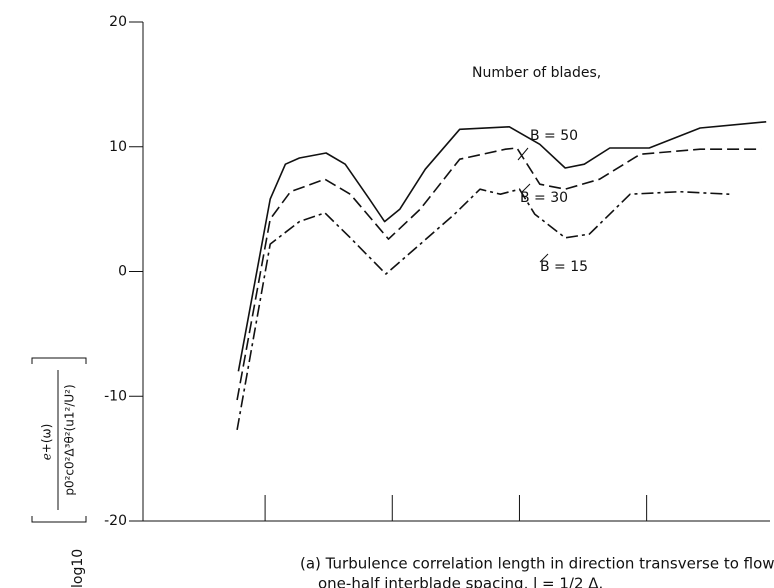 This screenshot has width=774, height=588. What do you see at coordinates (536, 73) in the screenshot?
I see `legend-title: Number of blades,` at bounding box center [536, 73].